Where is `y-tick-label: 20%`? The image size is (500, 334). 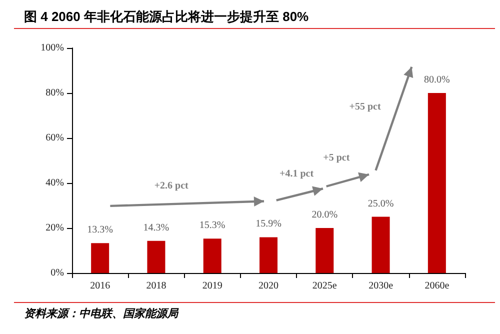 y-tick-label: 20% is located at coordinates (55, 228).